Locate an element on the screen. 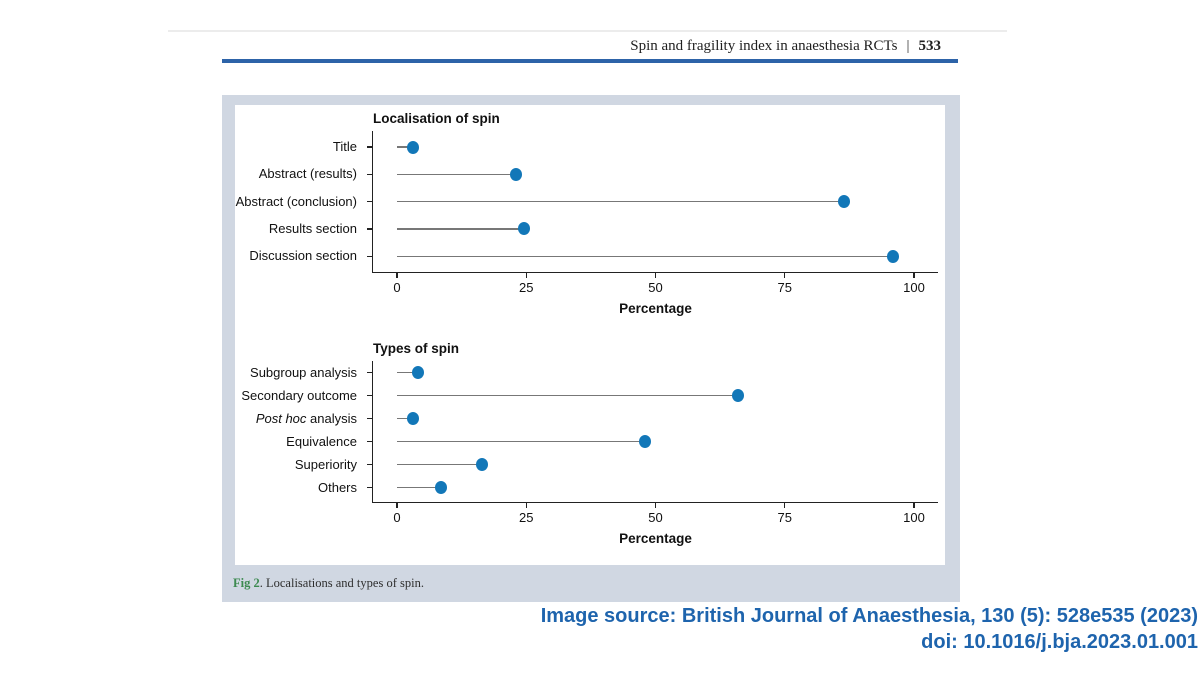  header-rule is located at coordinates (590, 61).